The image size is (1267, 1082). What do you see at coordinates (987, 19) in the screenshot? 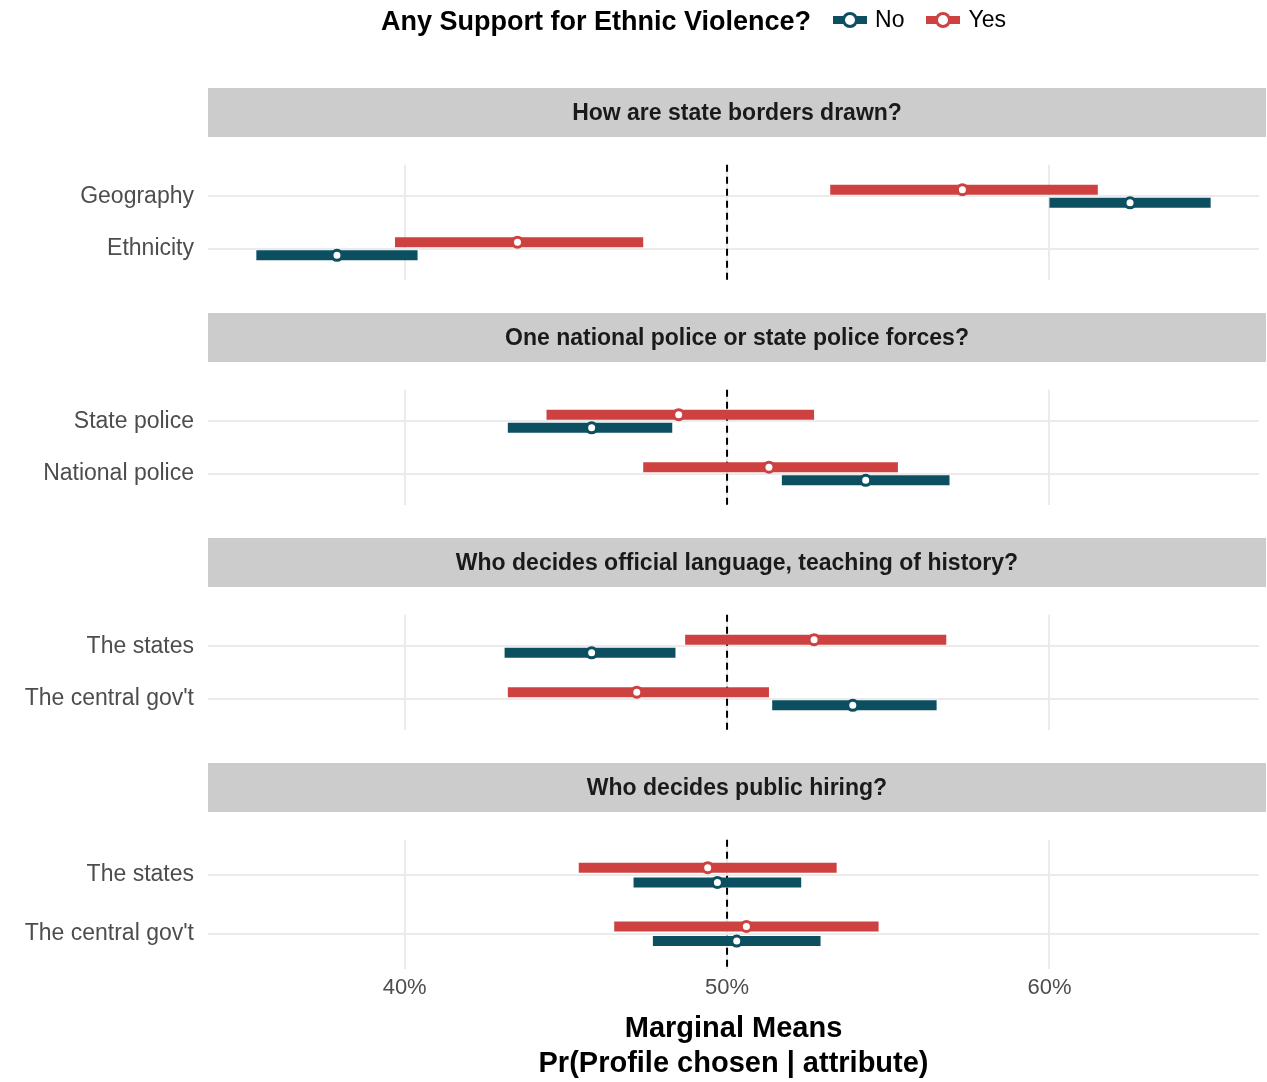
I see `legend-label: Yes` at bounding box center [987, 19].